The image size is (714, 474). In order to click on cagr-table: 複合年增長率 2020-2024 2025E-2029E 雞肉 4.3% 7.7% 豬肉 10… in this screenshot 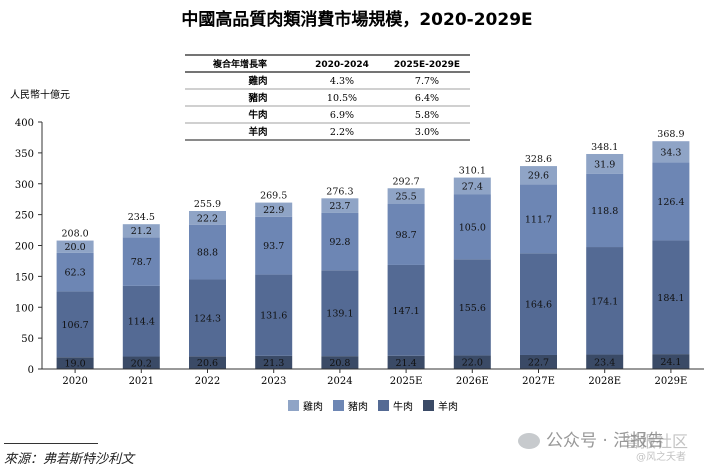, I will do `click(327, 97)`.